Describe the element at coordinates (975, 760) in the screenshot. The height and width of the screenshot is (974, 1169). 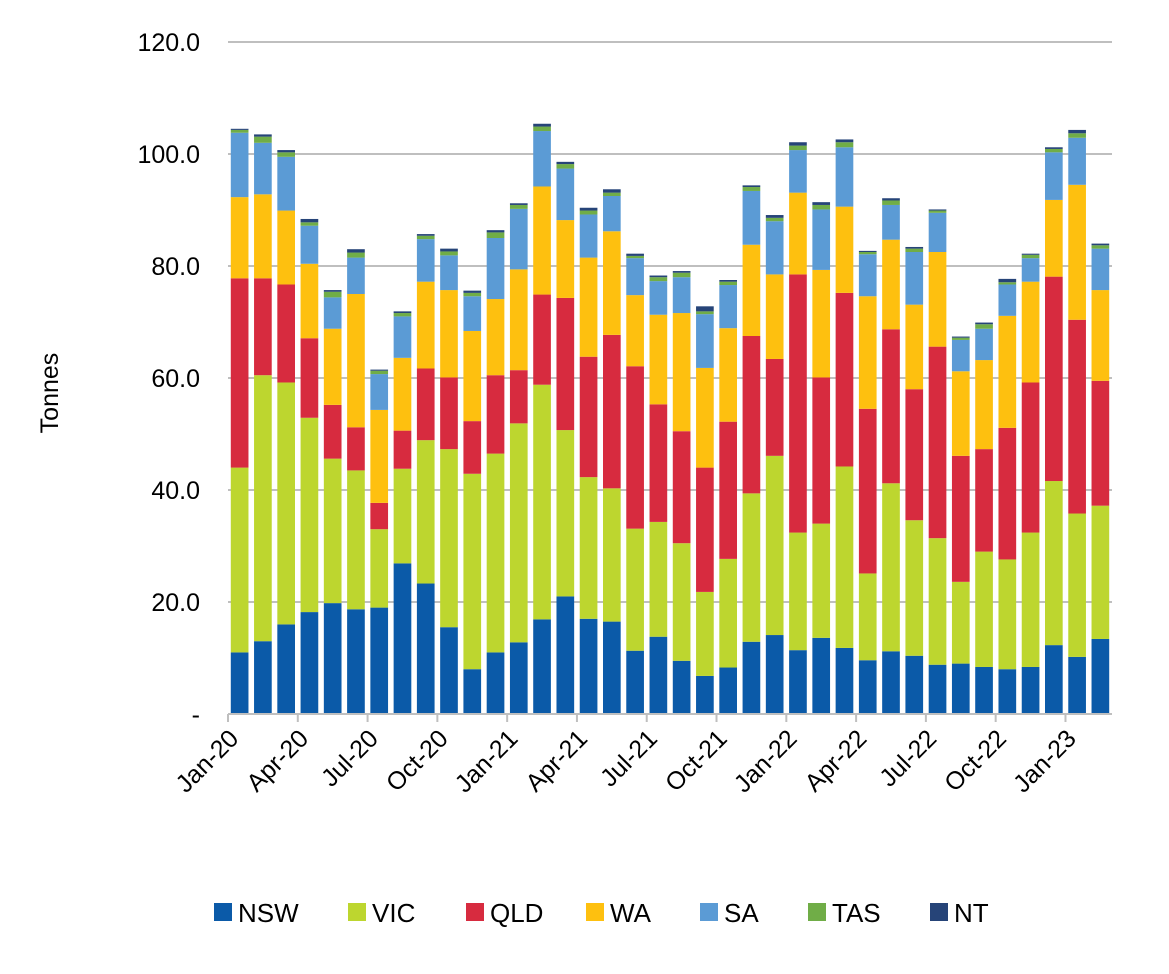
I see `x-tick-label: Oct-22` at that location.